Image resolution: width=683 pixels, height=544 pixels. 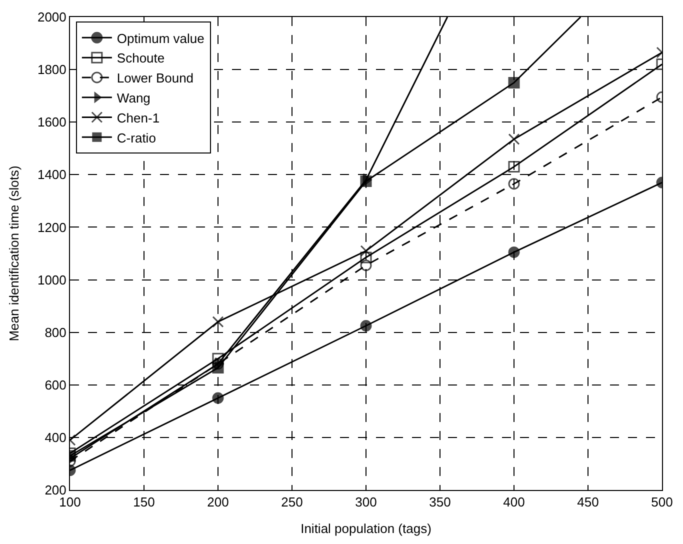 I want to click on legend-label: Wang, so click(x=133, y=98).